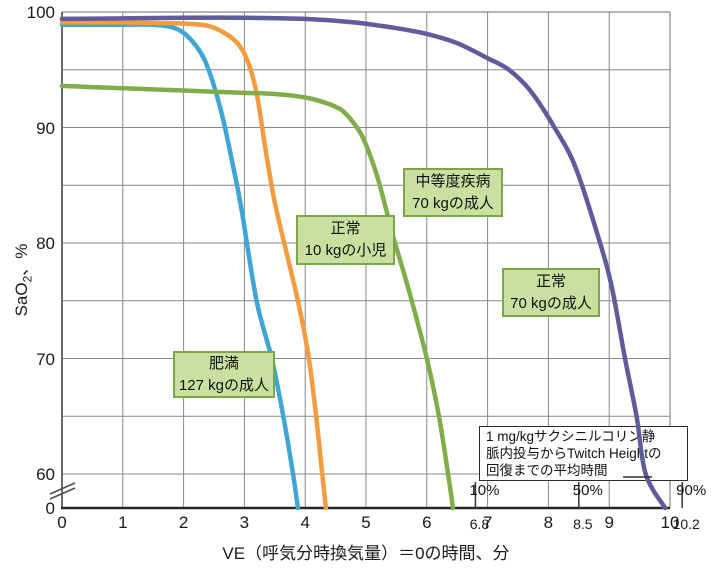  What do you see at coordinates (366, 553) in the screenshot?
I see `x-axis-title: VE（呼気分時換気量）＝0の時間、分` at bounding box center [366, 553].